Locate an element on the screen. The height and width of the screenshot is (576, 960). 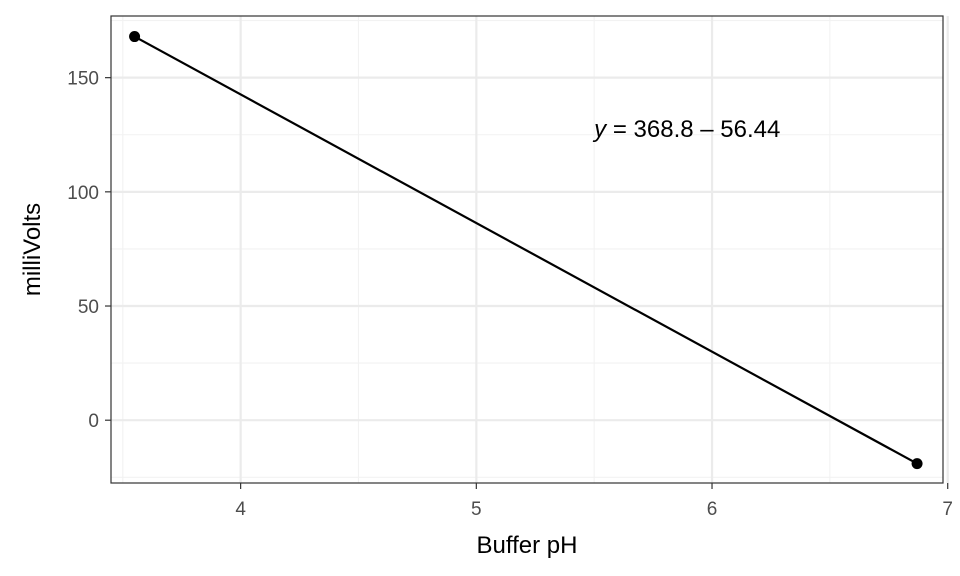
x-axis: 4 5 6 7 is located at coordinates (594, 501).